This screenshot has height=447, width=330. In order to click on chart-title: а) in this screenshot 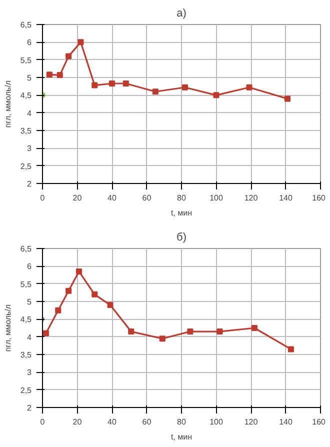, I will do `click(181, 14)`.